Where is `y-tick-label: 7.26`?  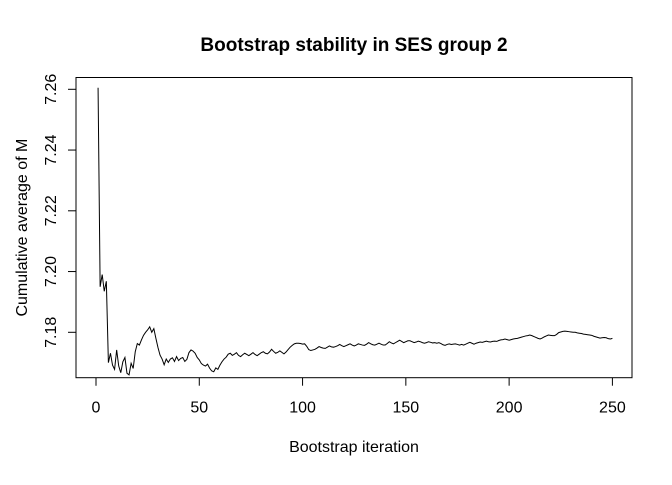 y-tick-label: 7.26 is located at coordinates (51, 89).